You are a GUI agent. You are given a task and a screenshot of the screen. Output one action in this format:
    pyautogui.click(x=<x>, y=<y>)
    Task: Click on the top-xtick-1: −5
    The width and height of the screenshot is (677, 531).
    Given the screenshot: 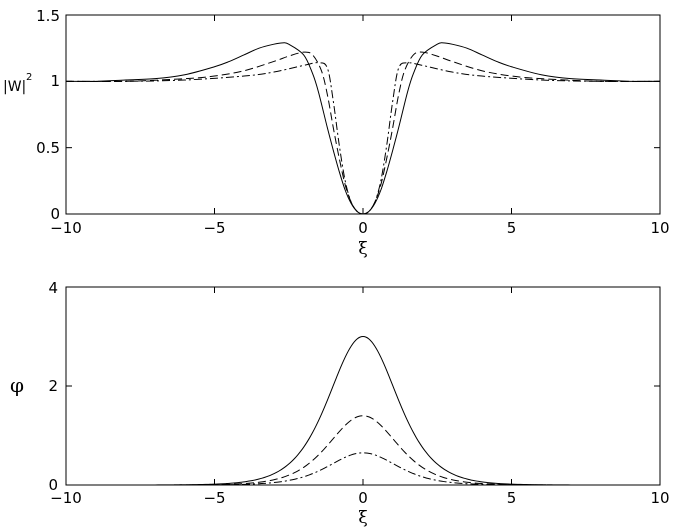 What is the action you would take?
    pyautogui.click(x=214, y=228)
    